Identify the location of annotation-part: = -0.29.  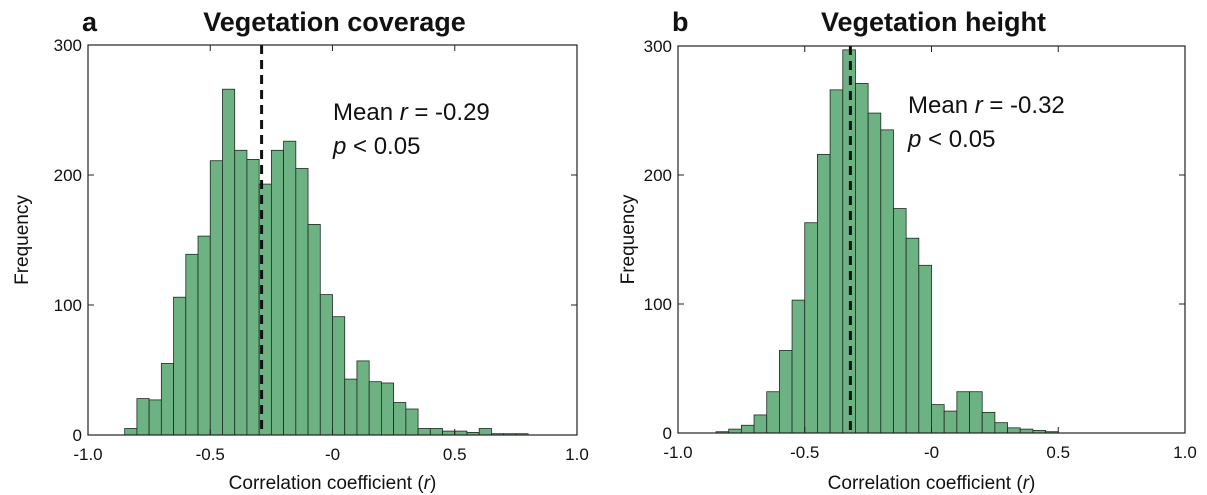
(449, 112).